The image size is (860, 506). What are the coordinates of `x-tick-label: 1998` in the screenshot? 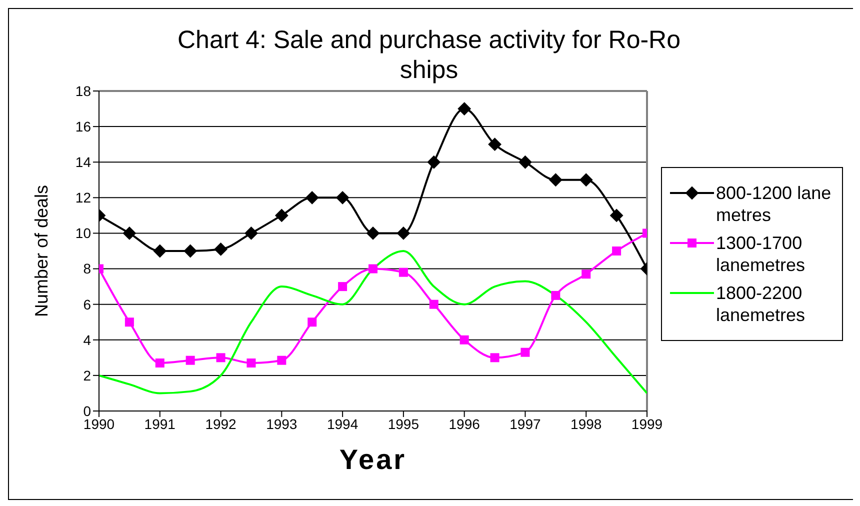 It's located at (586, 424).